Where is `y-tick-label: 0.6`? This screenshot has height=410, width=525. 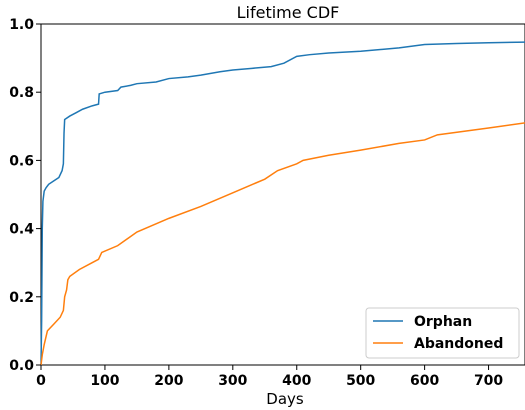
y-tick-label: 0.6 is located at coordinates (21, 161).